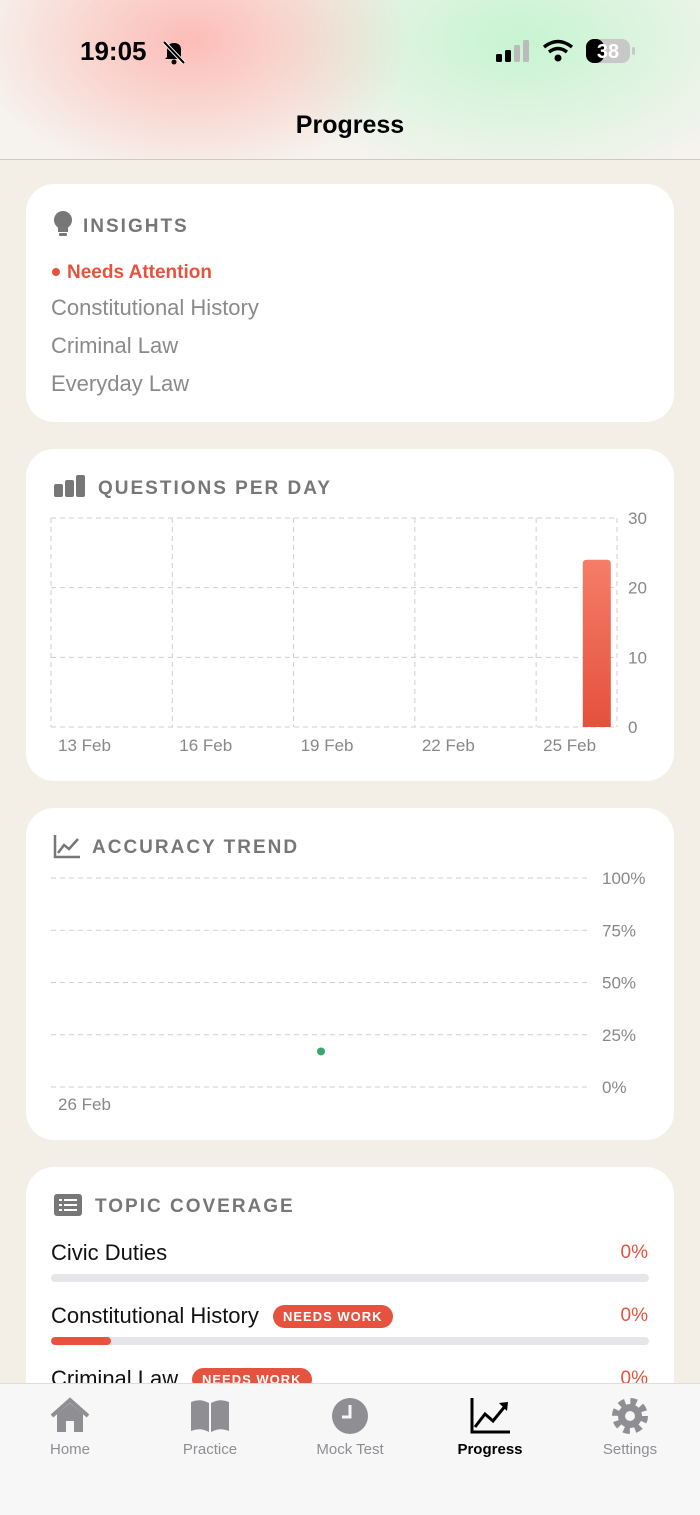  Describe the element at coordinates (608, 52) in the screenshot. I see `battery-level: 38` at that location.